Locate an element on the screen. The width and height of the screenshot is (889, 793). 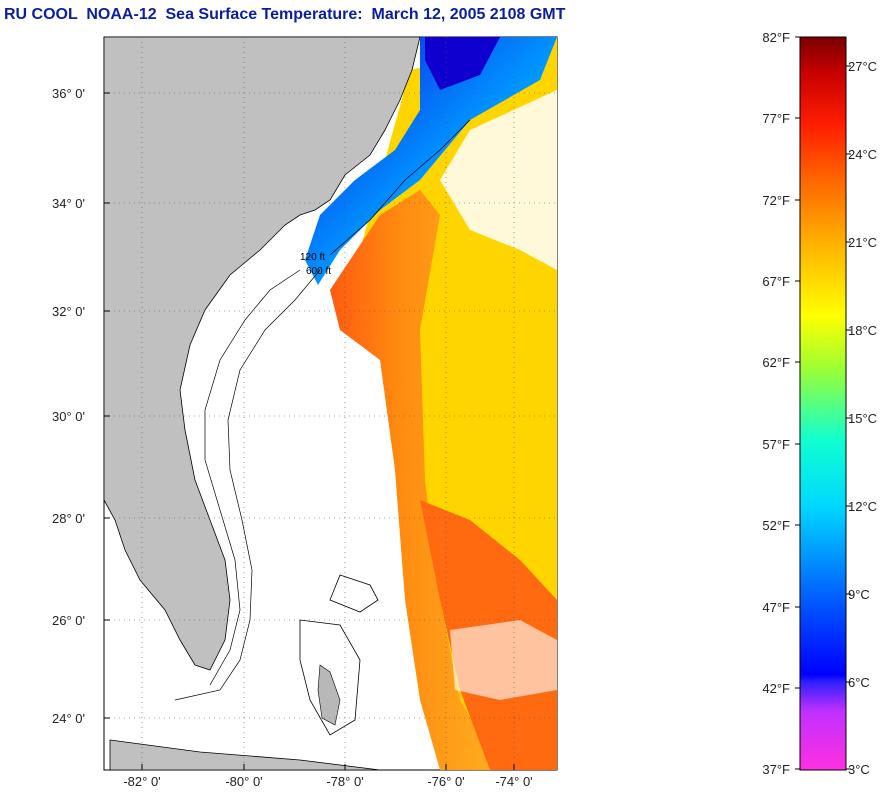
colorbar-f-label: 77°F is located at coordinates (776, 118).